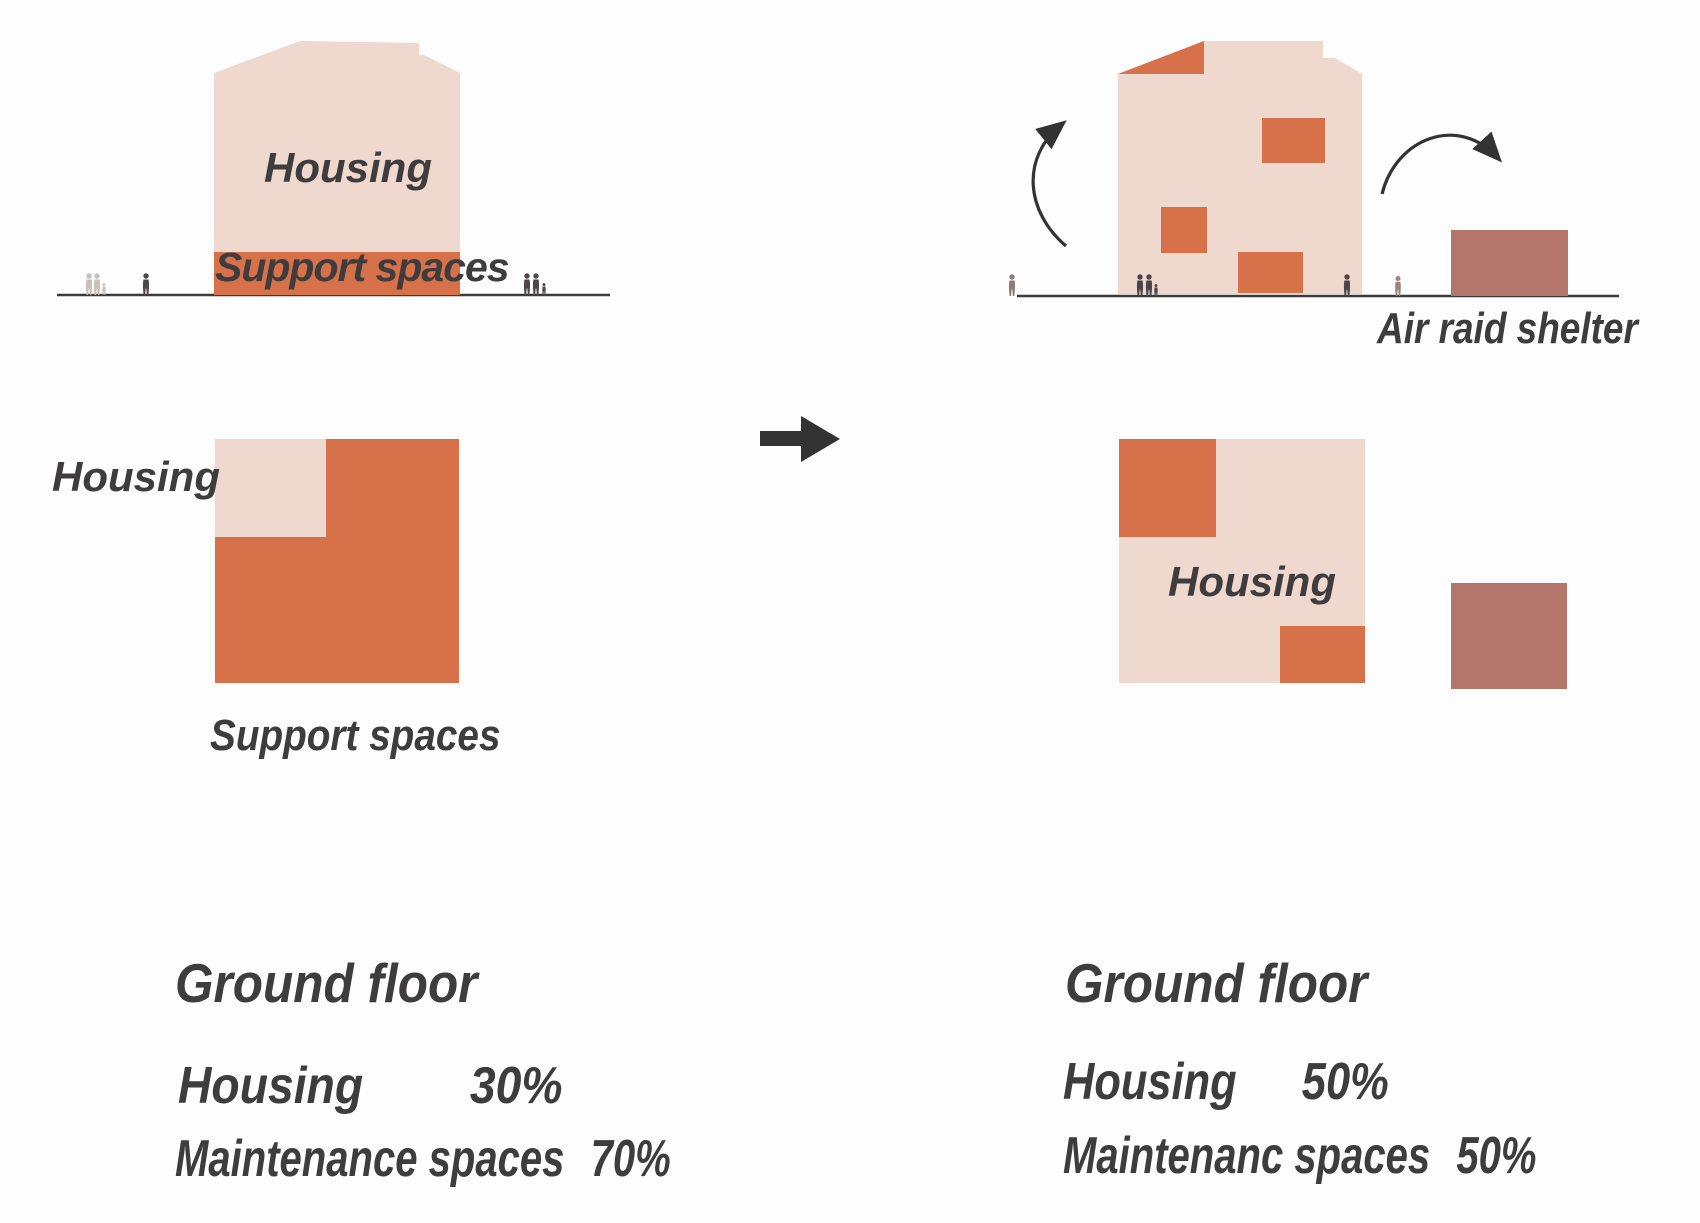  I want to click on people-group-light-icon, so click(95, 284).